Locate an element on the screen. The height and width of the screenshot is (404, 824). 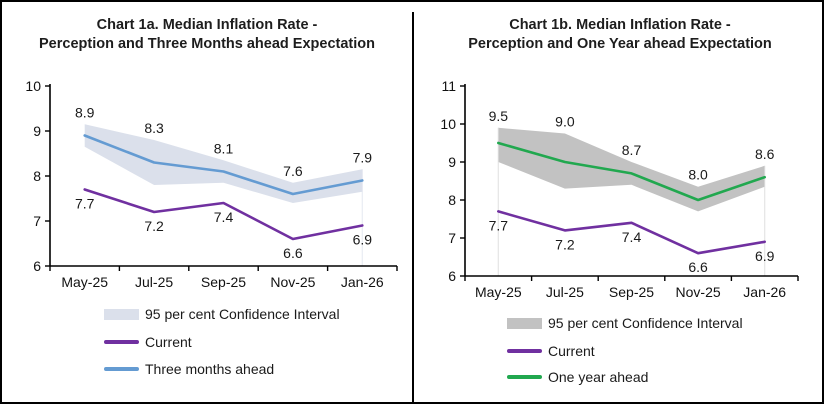
series-line-one-year-ahead is located at coordinates (632, 171).